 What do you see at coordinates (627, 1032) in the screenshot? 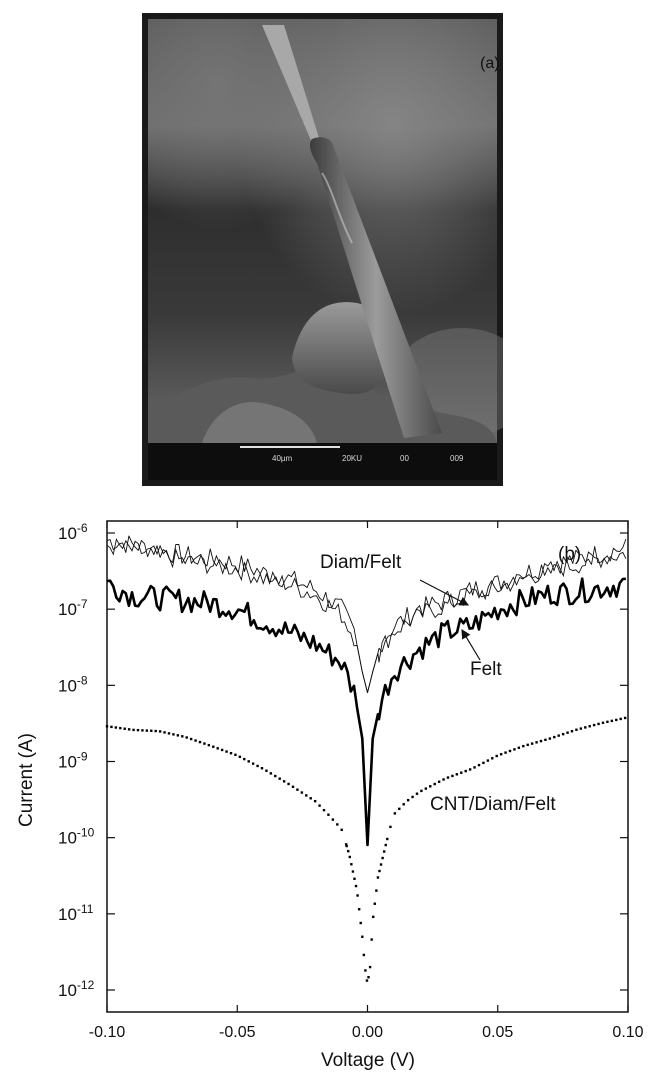
I see `x-tick-label: 0.10` at bounding box center [627, 1032].